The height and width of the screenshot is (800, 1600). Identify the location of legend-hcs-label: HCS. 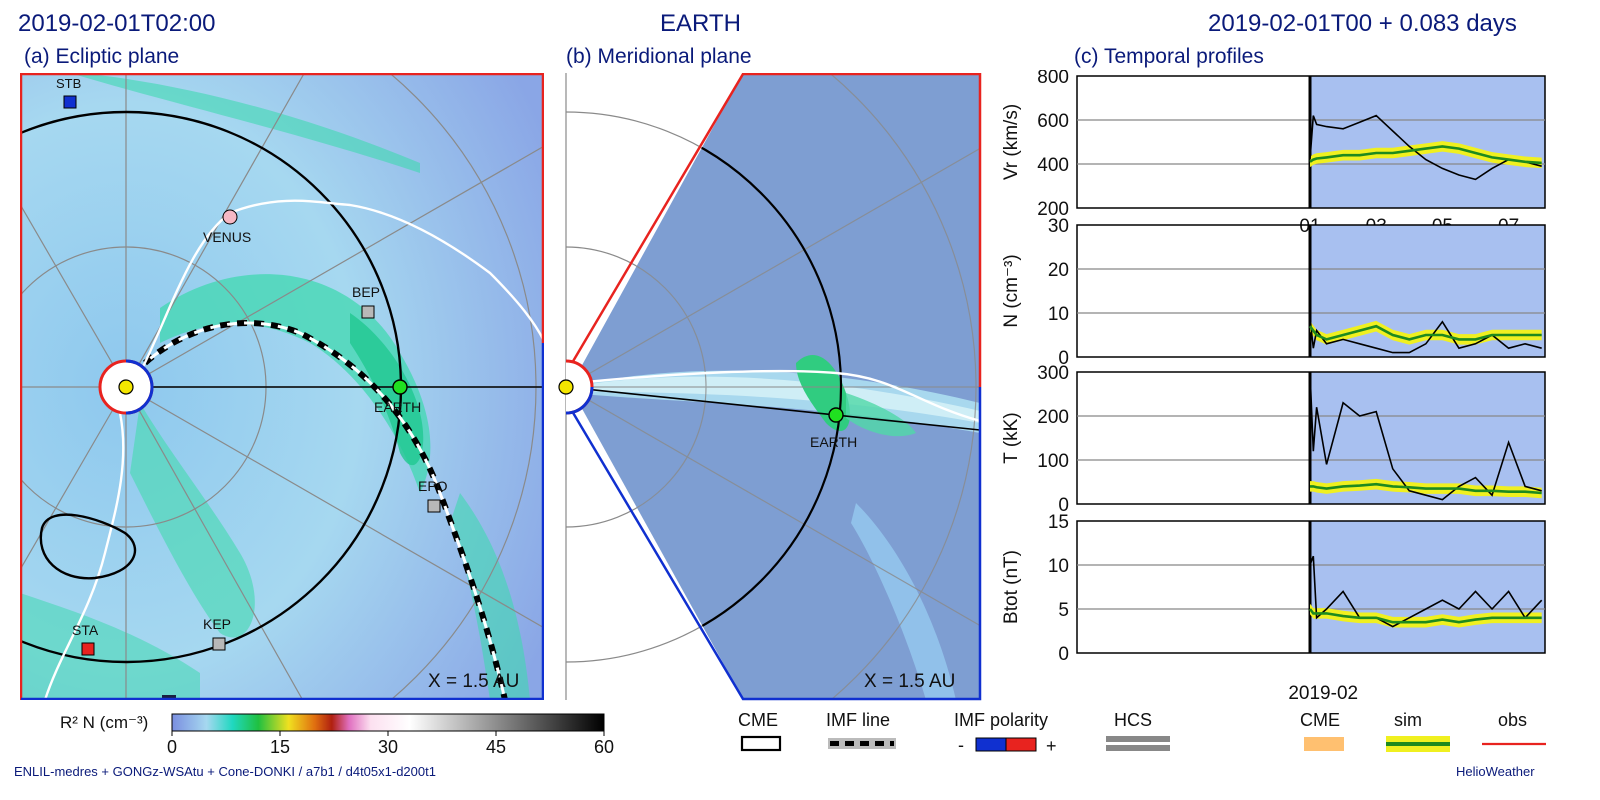
(1133, 720).